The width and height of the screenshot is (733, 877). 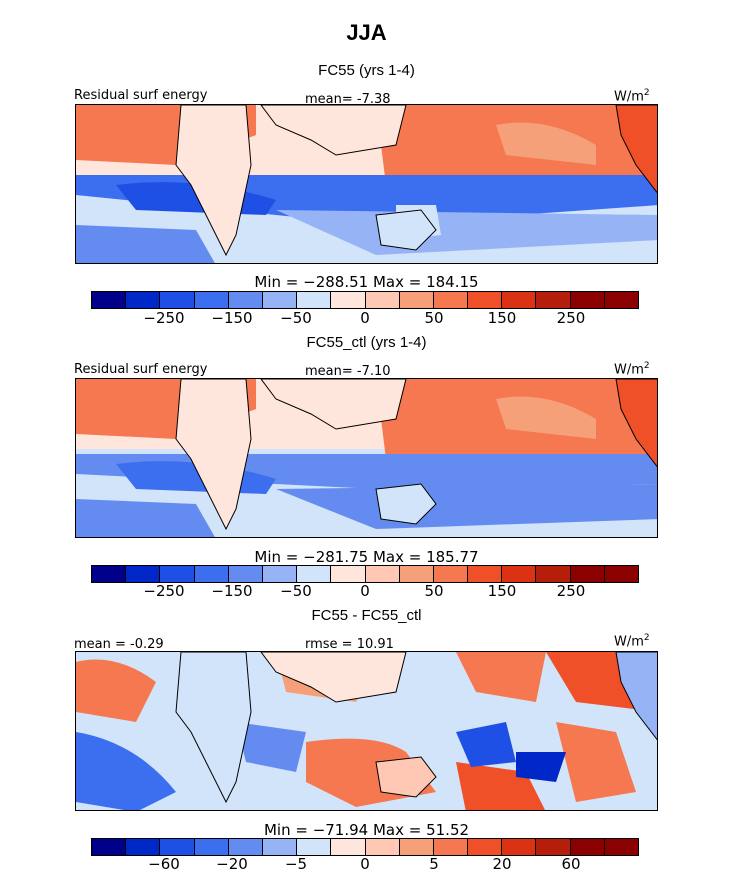 What do you see at coordinates (366, 342) in the screenshot?
I see `panel2-subtitle: FC55_ctl (yrs 1-4)` at bounding box center [366, 342].